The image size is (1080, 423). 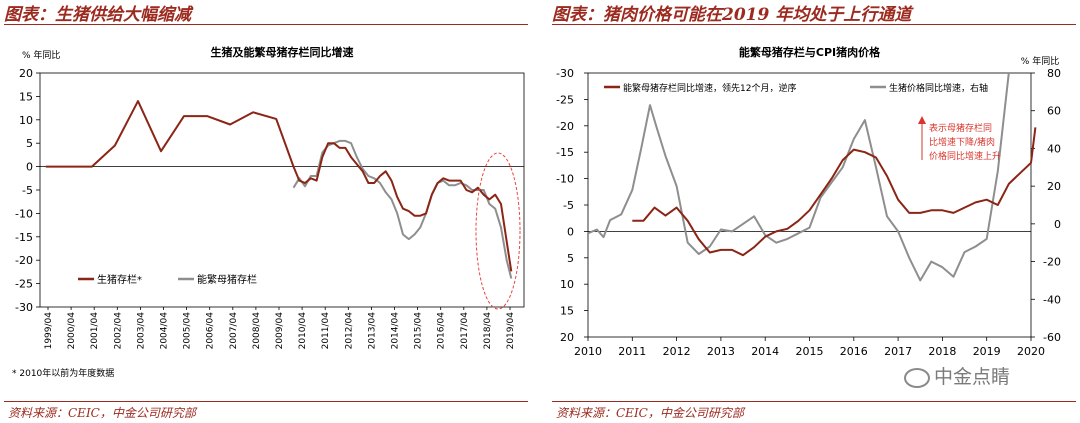 I want to click on x-tick-label: 2004/04, so click(x=165, y=331).